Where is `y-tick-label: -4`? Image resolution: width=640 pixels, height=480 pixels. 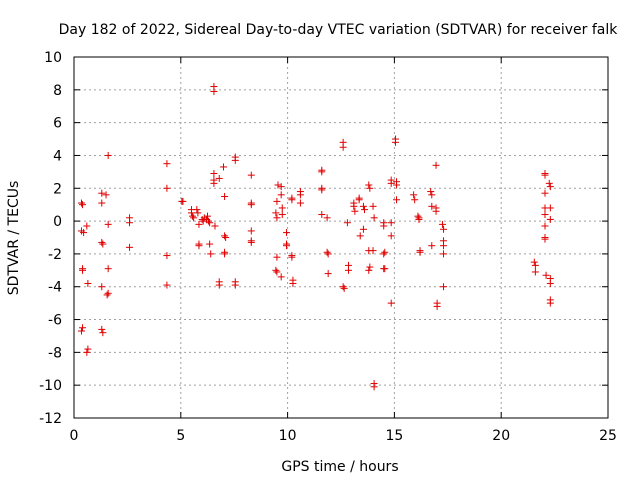 y-tick-label: -4 is located at coordinates (55, 288).